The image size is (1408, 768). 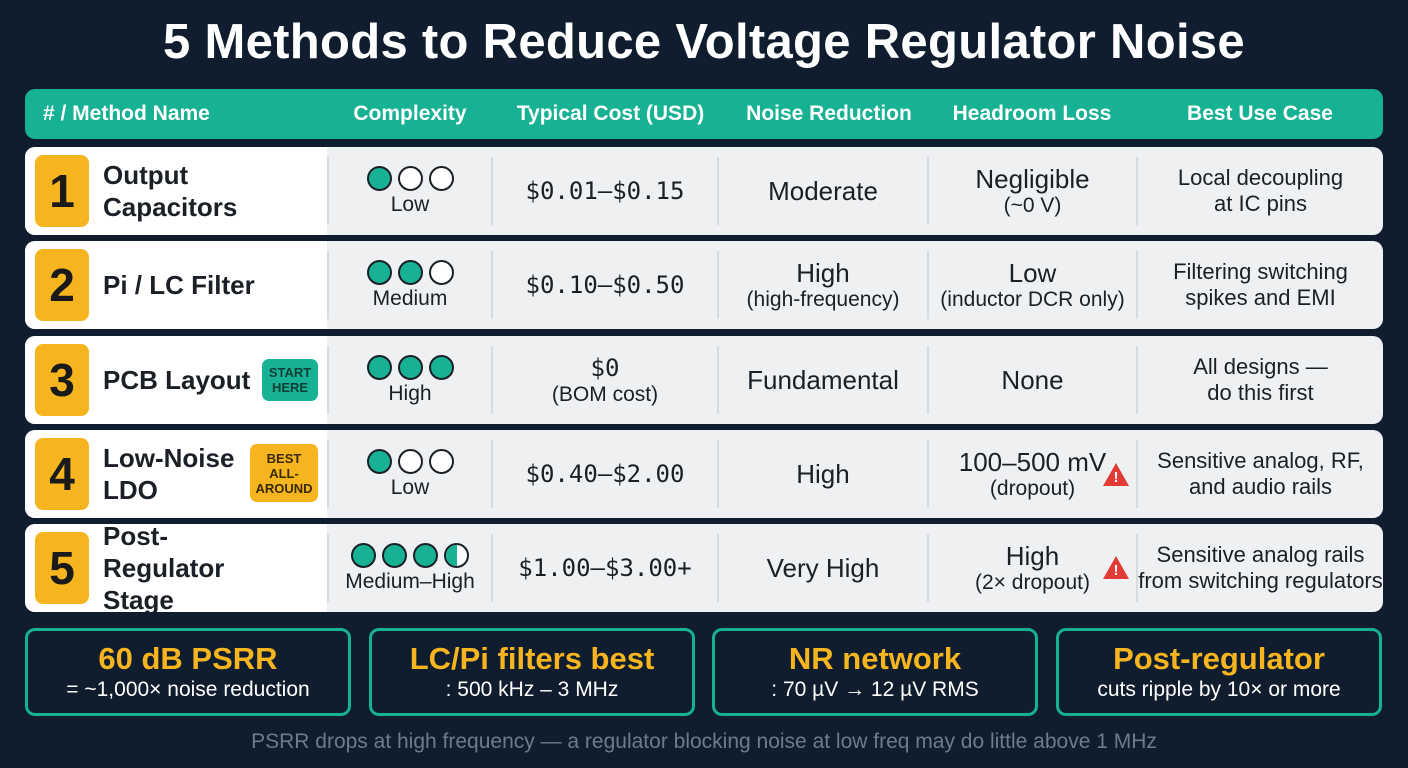 I want to click on use-case-text: Sensitive analog, RF, and audio rails, so click(x=1260, y=473).